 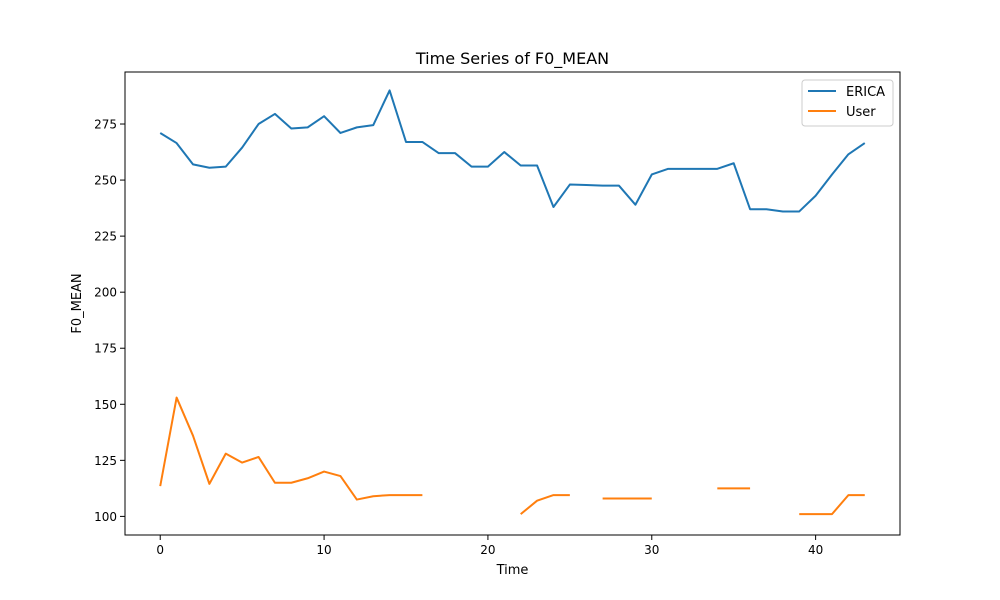 I want to click on x-tick-label: 20, so click(x=487, y=550).